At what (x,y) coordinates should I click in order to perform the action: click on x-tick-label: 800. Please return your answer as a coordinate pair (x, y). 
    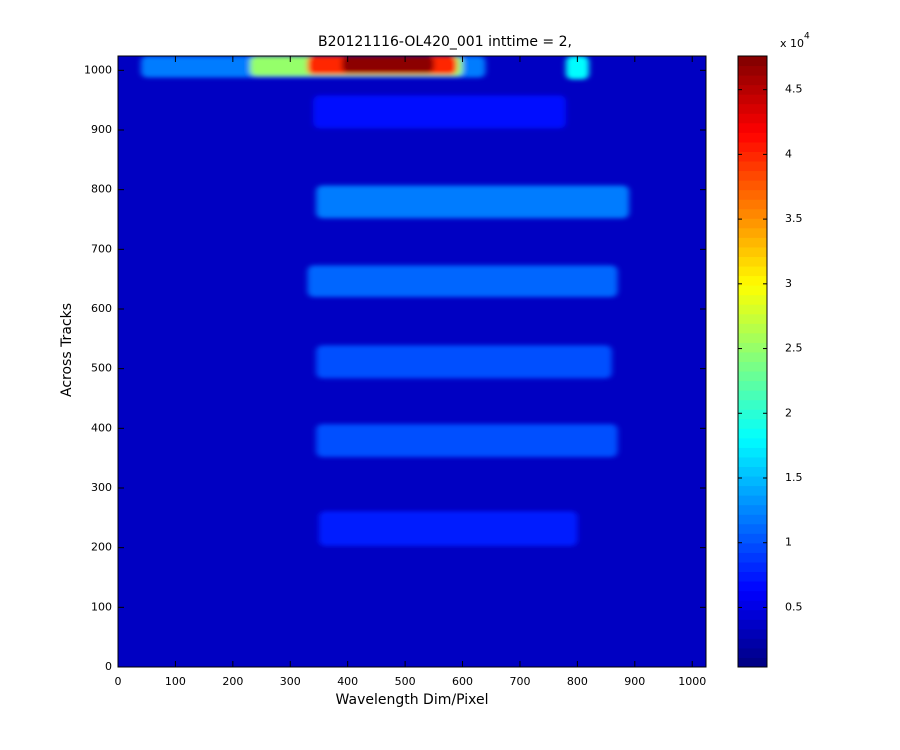
    Looking at the image, I should click on (577, 681).